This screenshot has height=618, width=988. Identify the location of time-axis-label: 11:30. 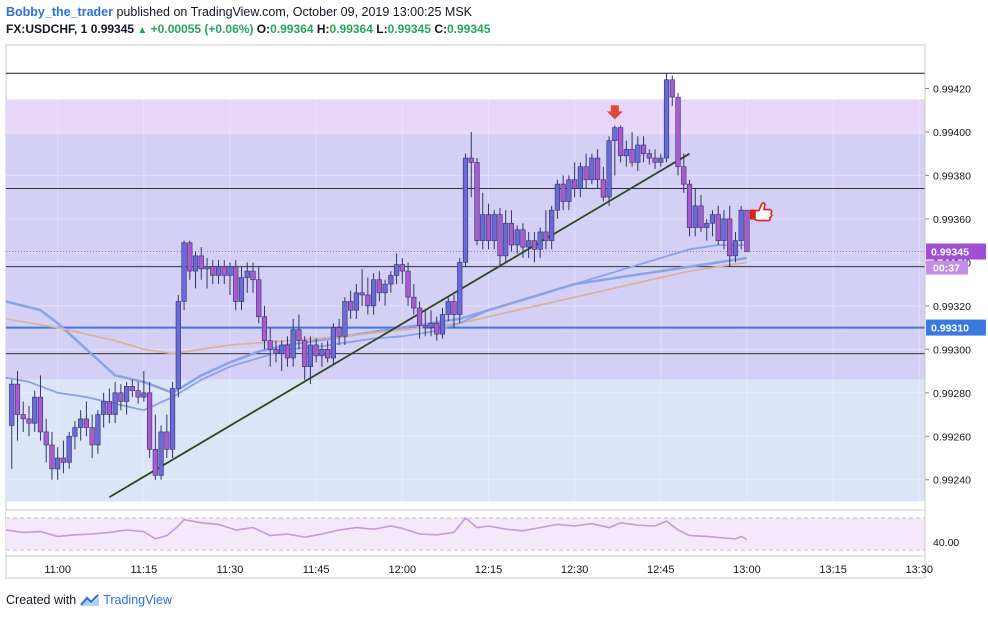
(230, 570).